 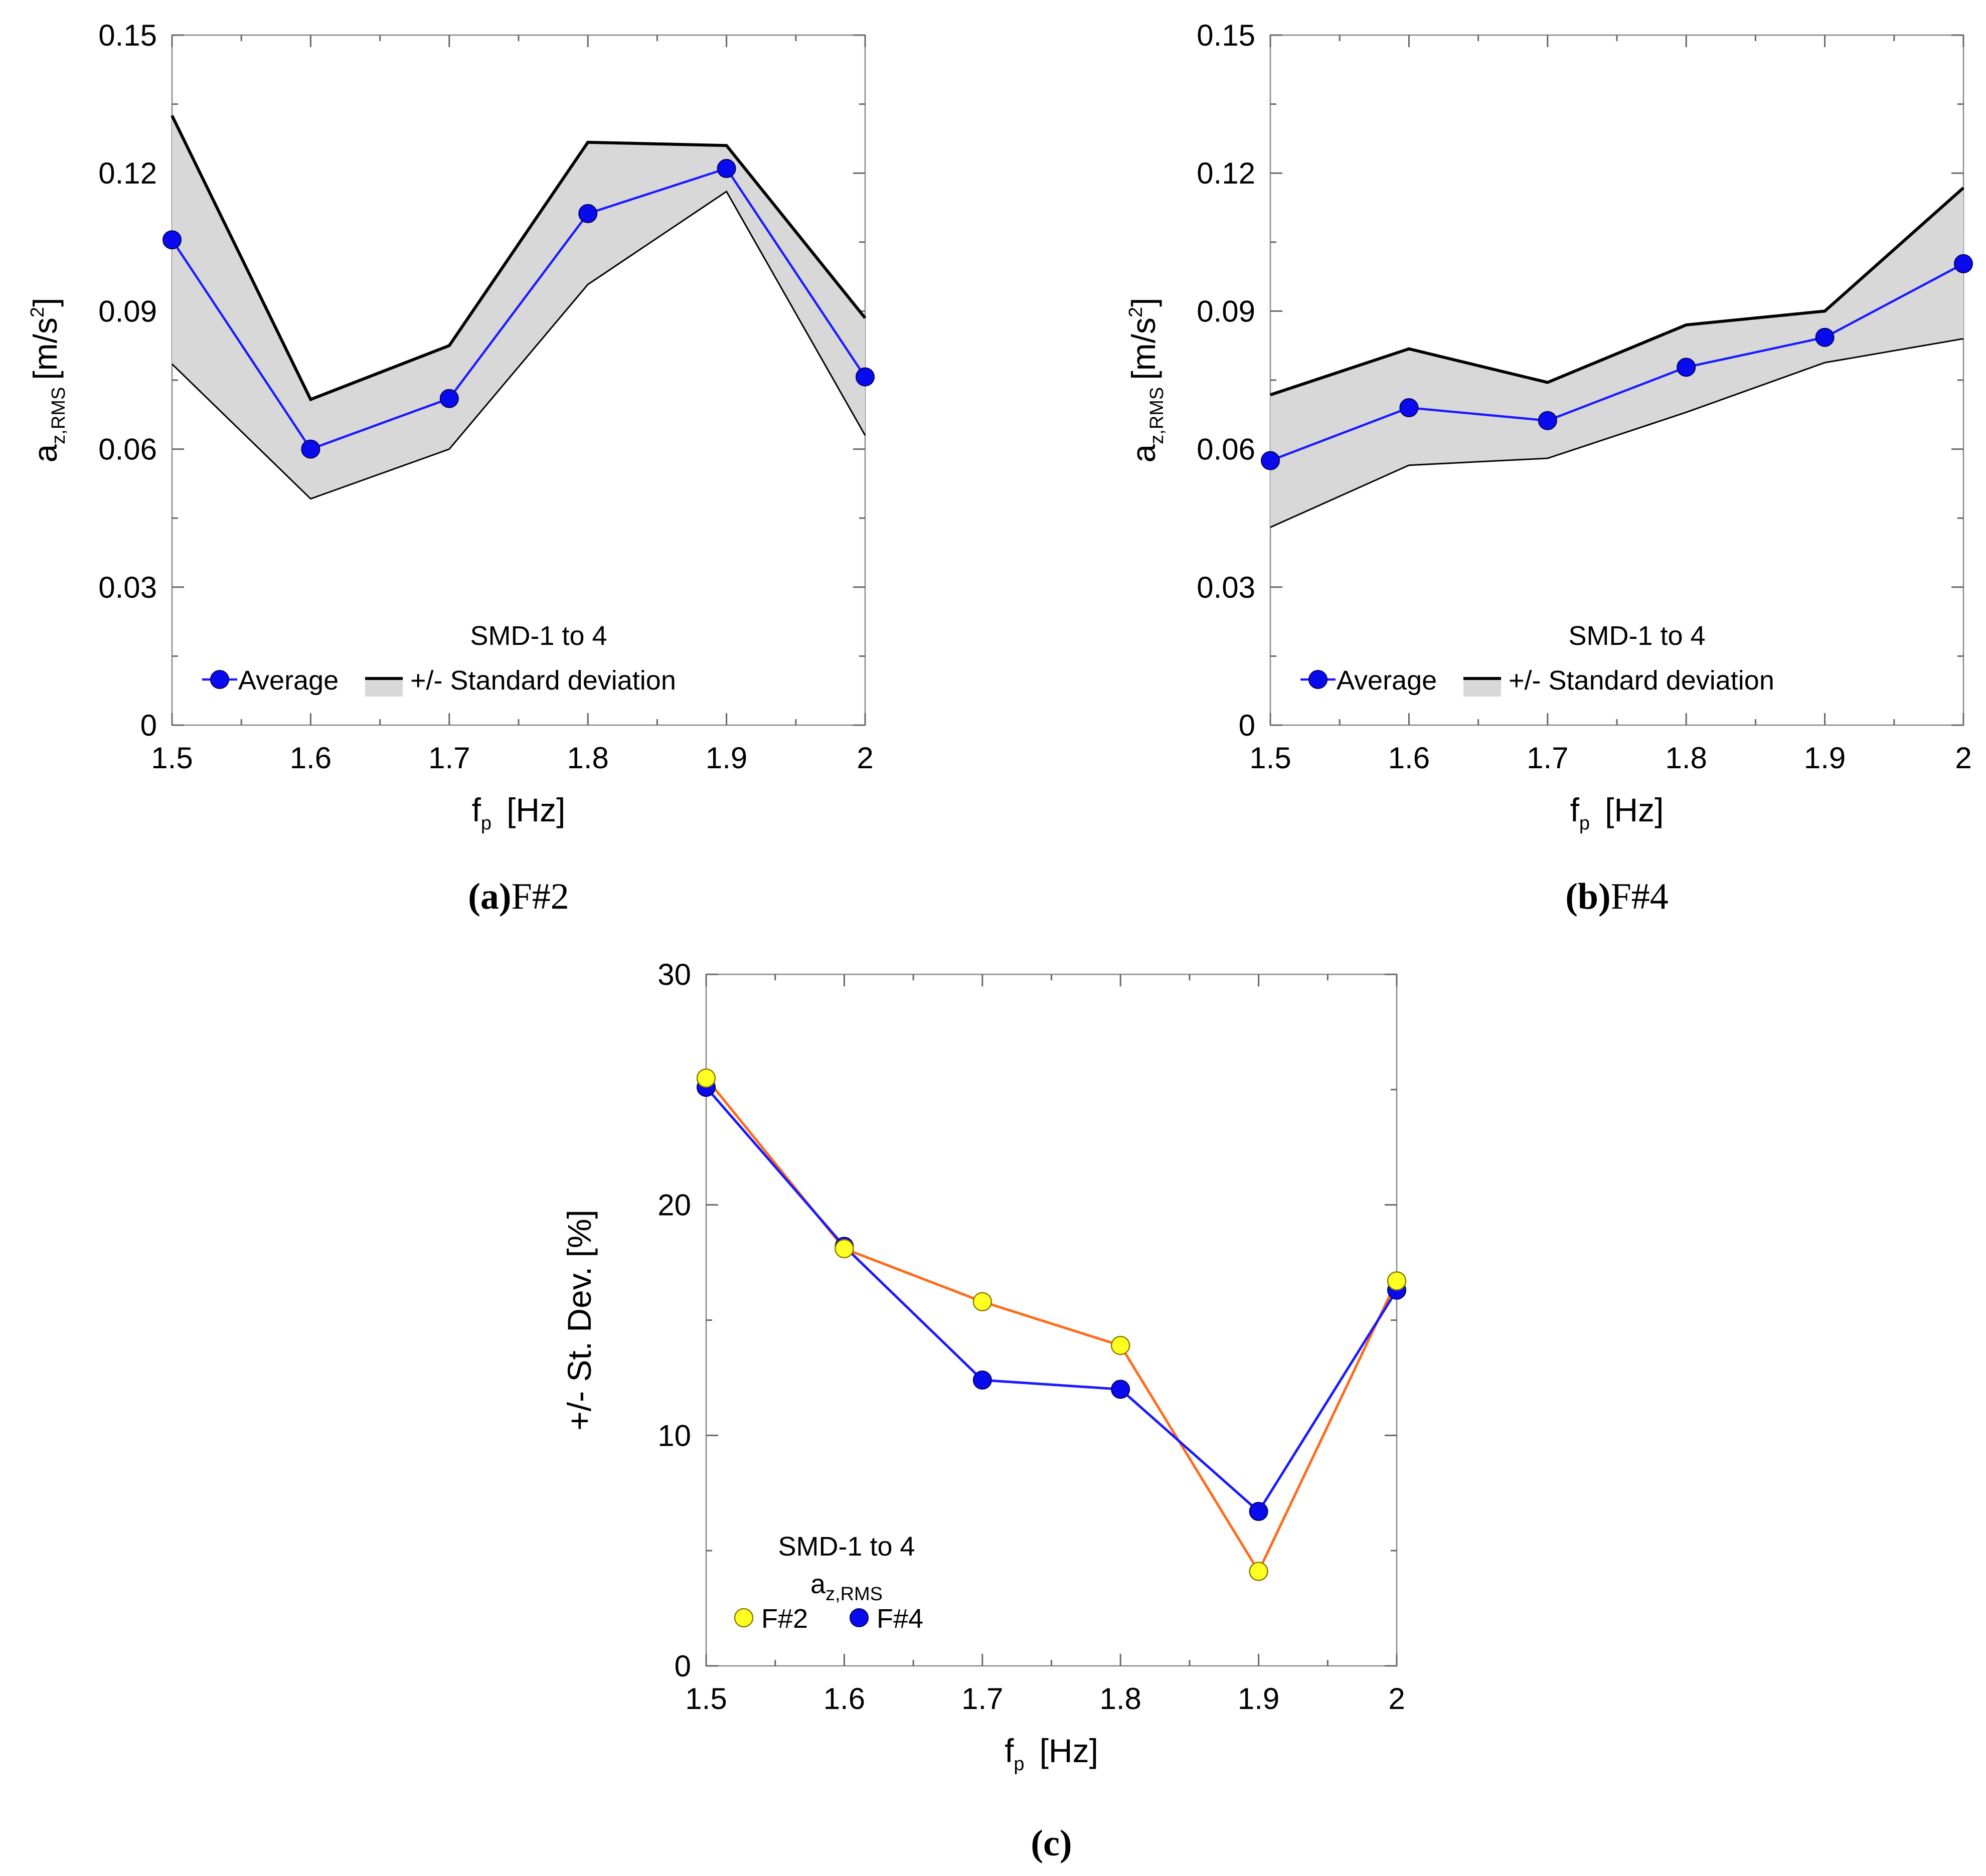 I want to click on figure-caption: (a)F#2, so click(x=518, y=897).